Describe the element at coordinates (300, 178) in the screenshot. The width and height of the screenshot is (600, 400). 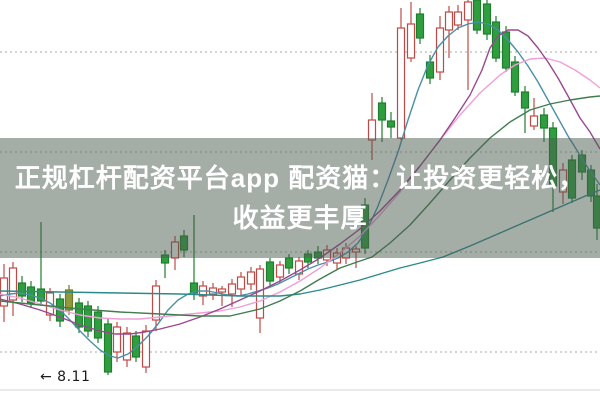
I see `ad-banner-text-line1: 正规杠杆配资平台app 配资猫：让投资更轻松，` at that location.